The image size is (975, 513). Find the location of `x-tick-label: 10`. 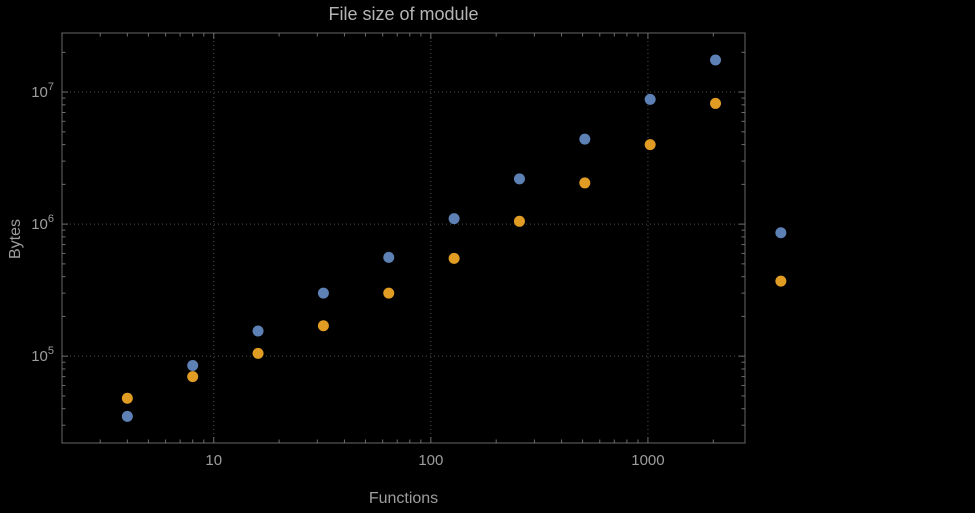

x-tick-label: 10 is located at coordinates (213, 460).